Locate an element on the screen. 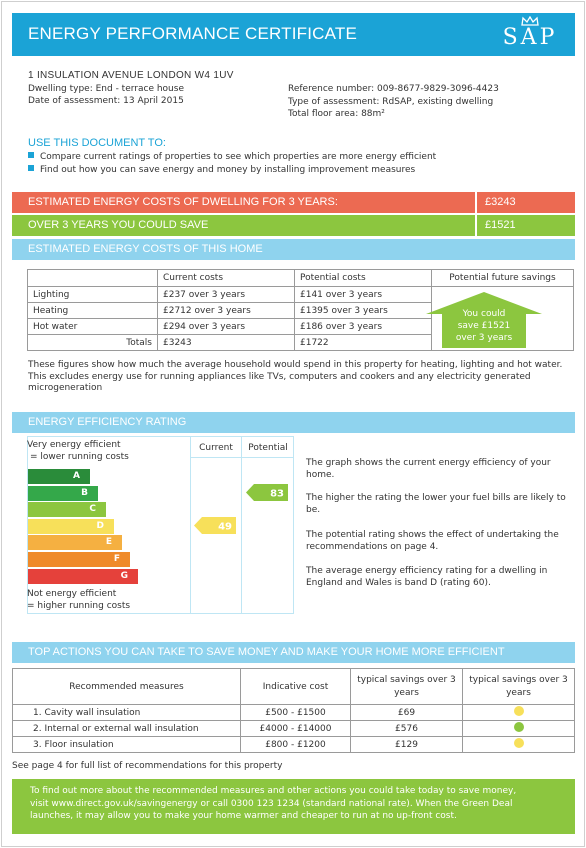 The height and width of the screenshot is (848, 586). header-bar: ENERGY PERFORMANCE CERTIFICATE SAP is located at coordinates (293, 34).